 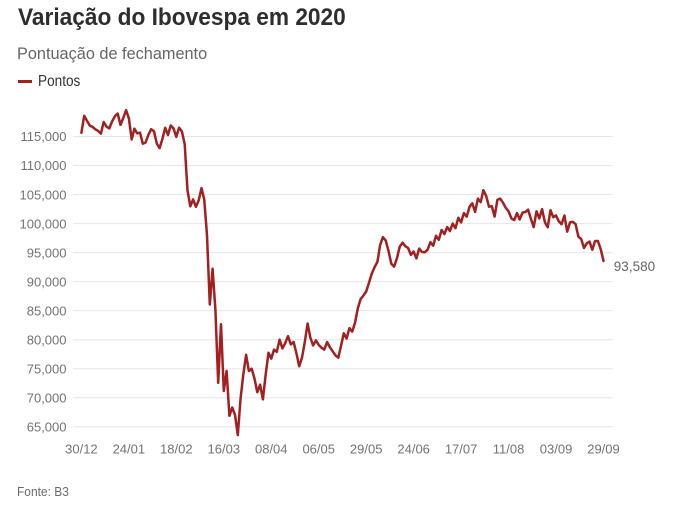 I want to click on svg-text: 110,000, so click(x=43, y=165).